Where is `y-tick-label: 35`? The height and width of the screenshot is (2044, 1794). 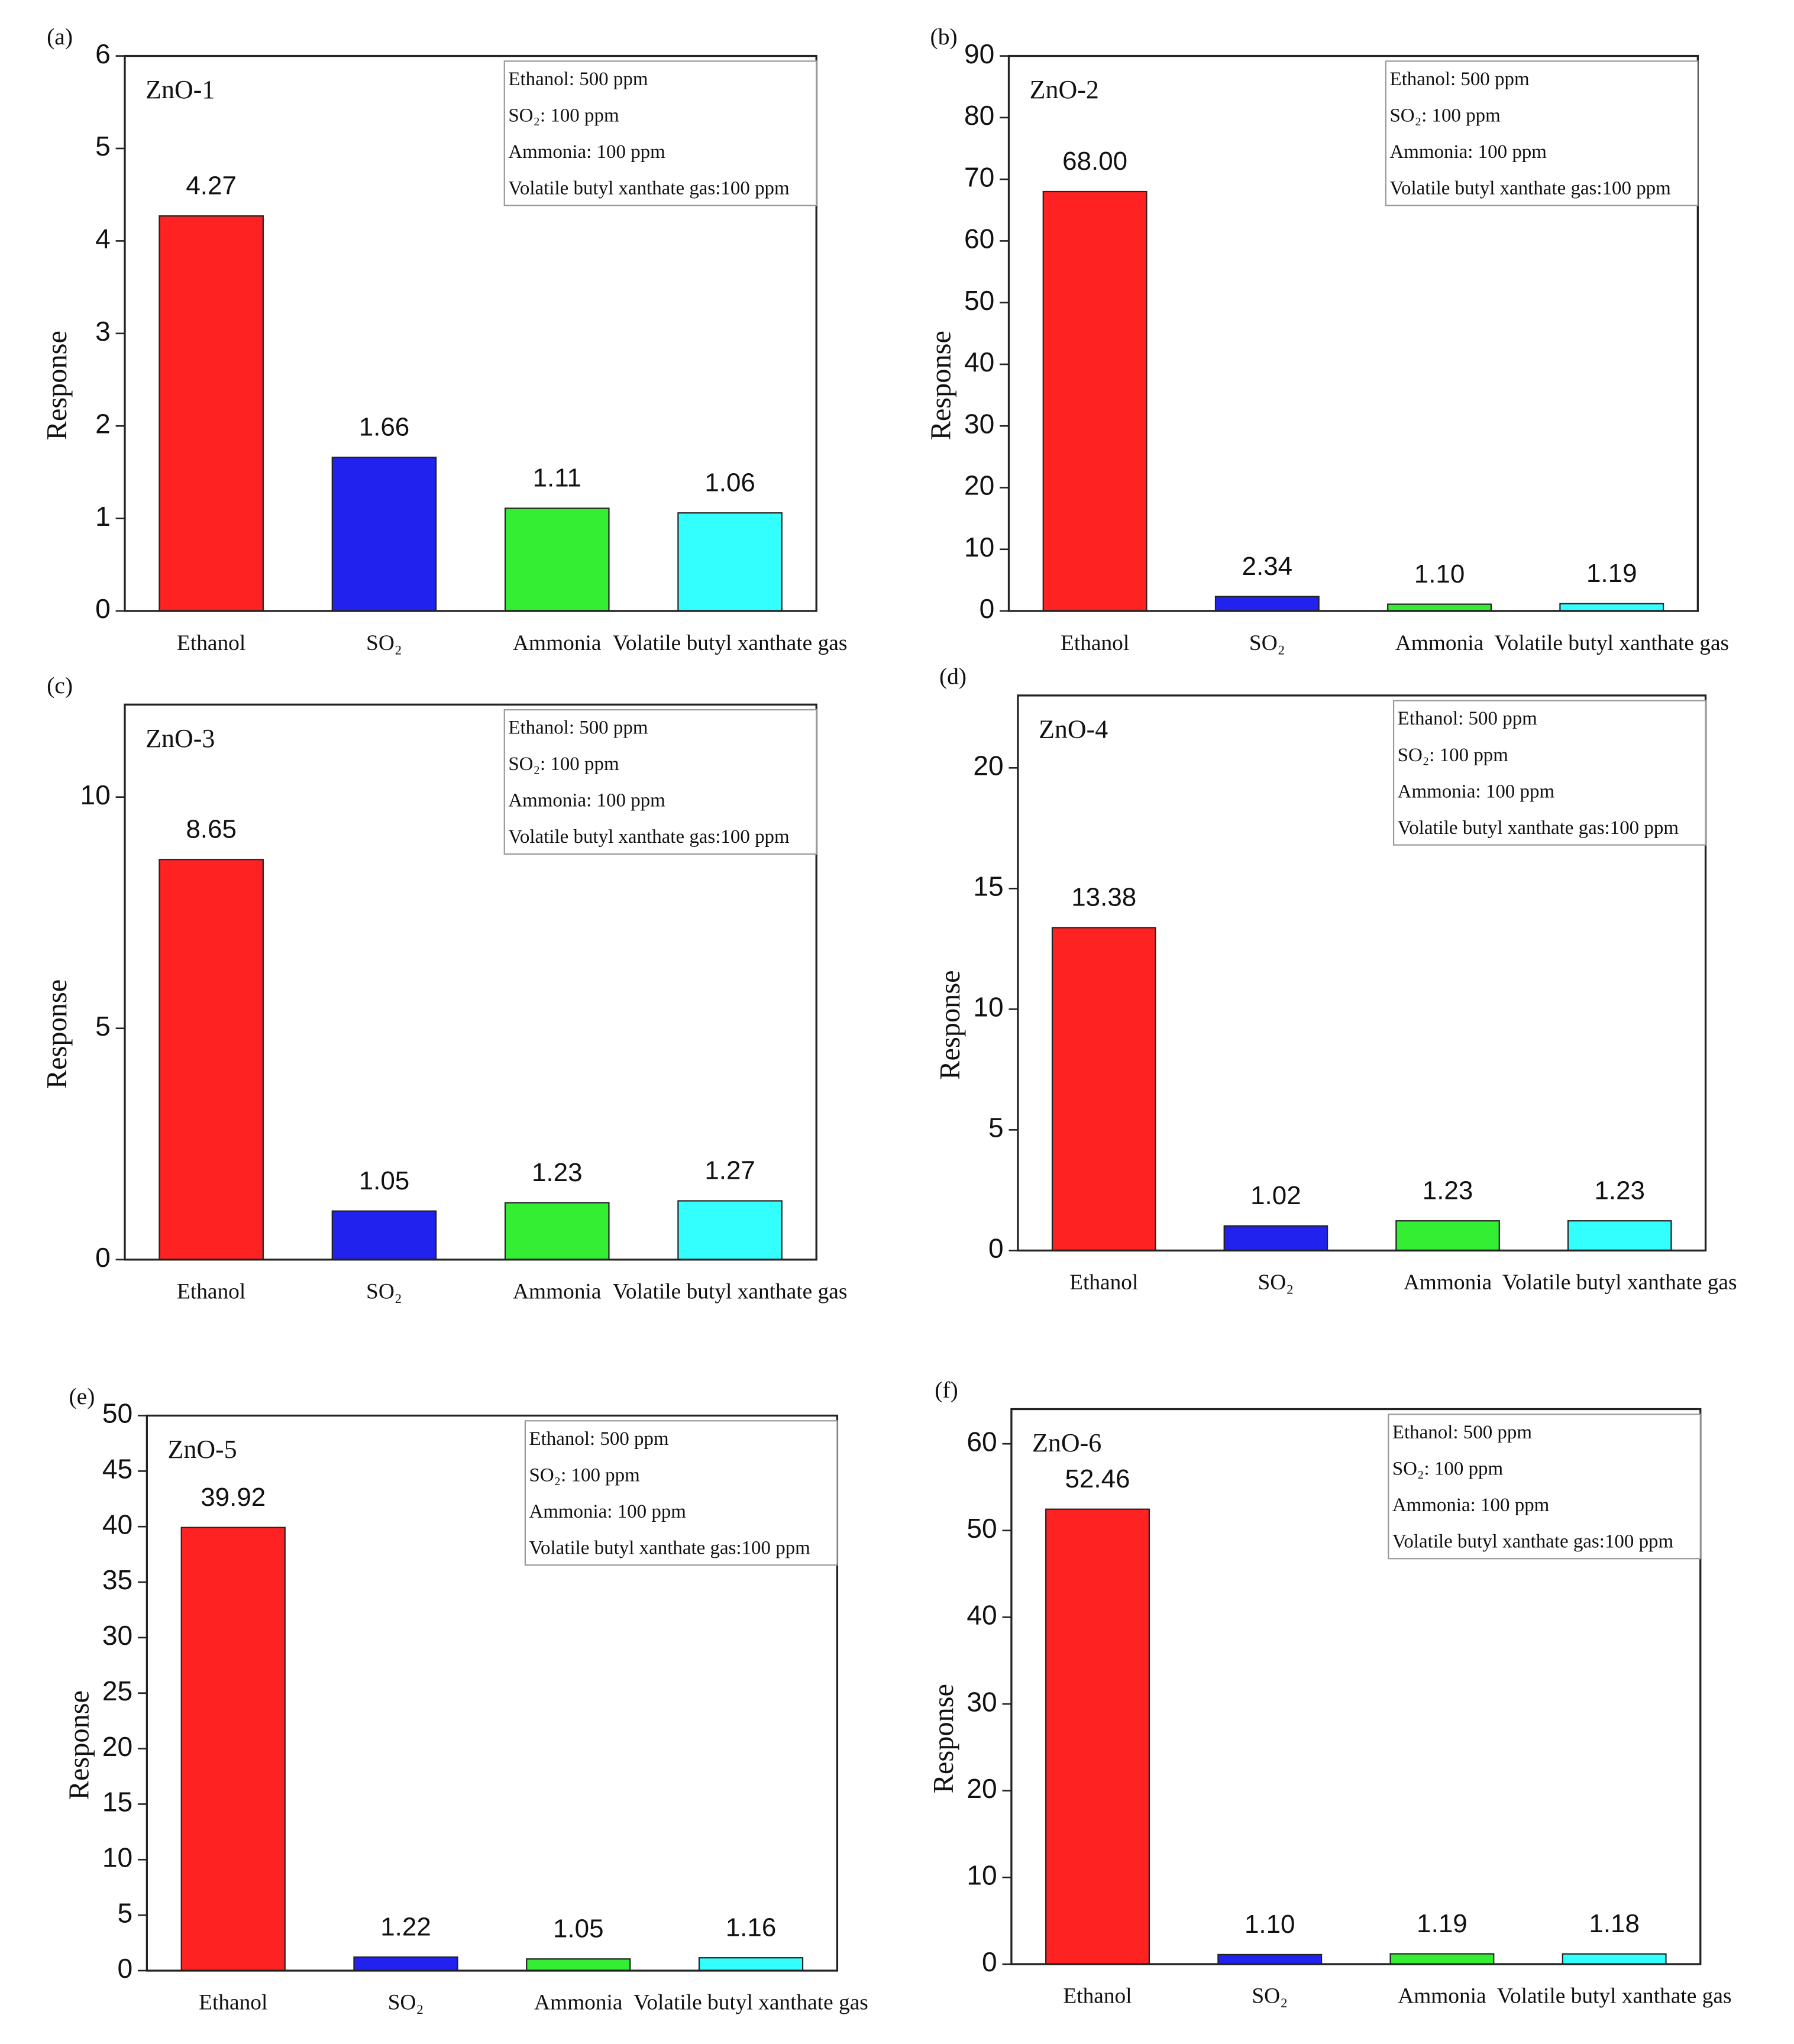
y-tick-label: 35 is located at coordinates (117, 1580).